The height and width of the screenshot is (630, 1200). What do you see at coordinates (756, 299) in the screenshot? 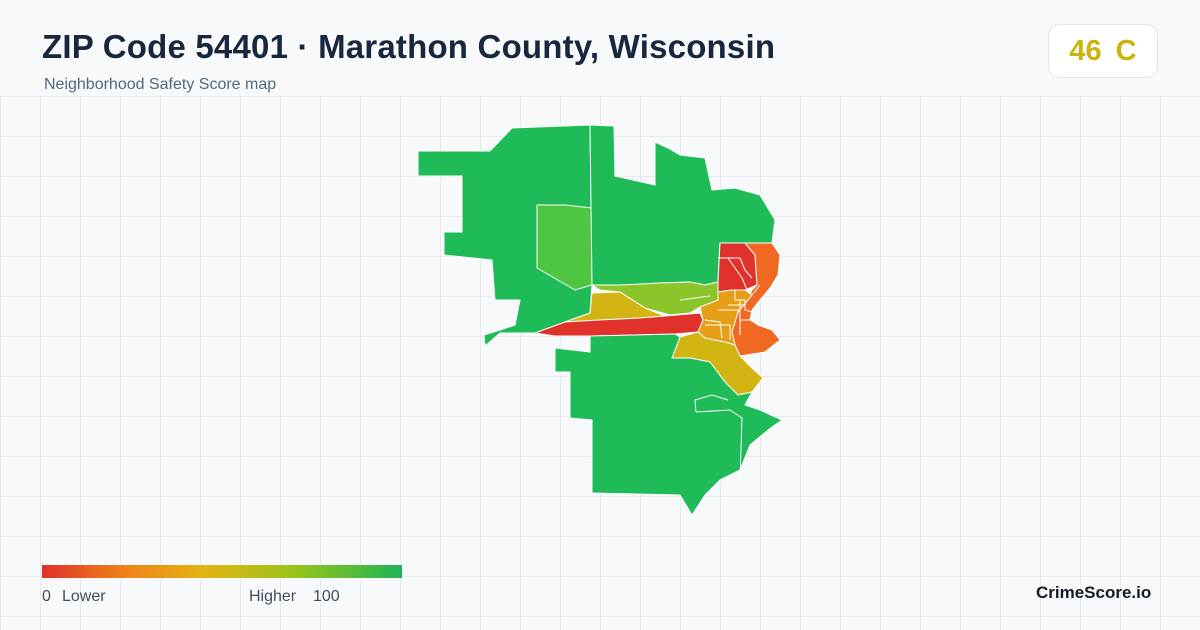
I see `region-east-orange` at bounding box center [756, 299].